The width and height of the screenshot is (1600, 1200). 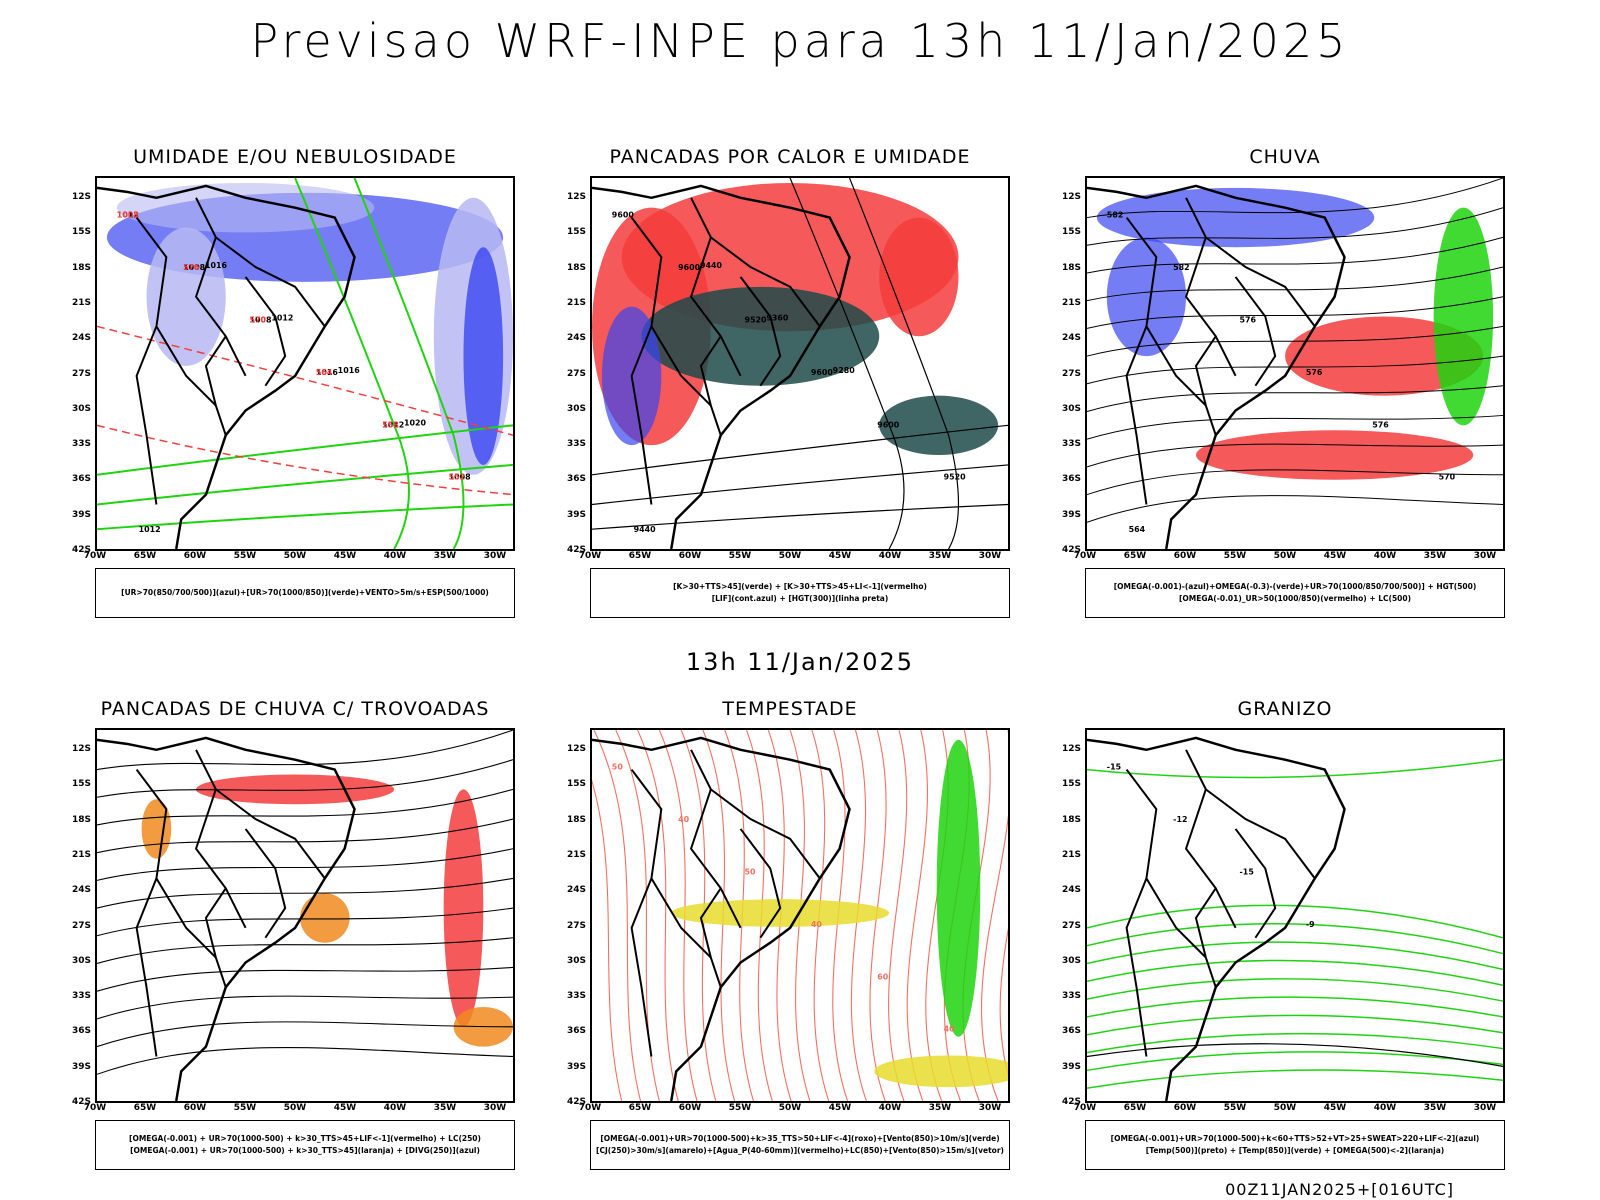 I want to click on contour-label: 1016, so click(x=349, y=370).